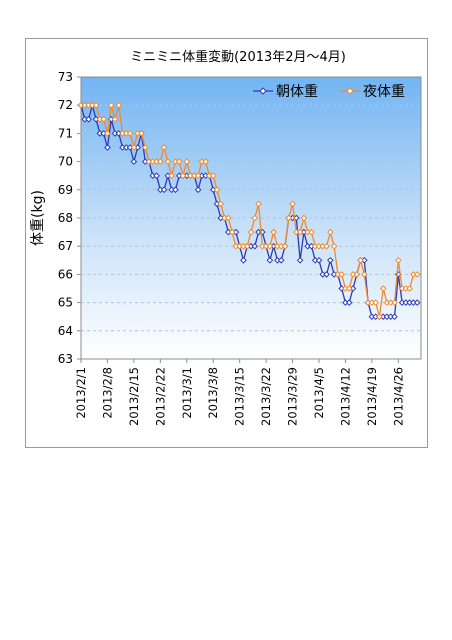  I want to click on x-tick-label: 2013/3/15, so click(240, 396).